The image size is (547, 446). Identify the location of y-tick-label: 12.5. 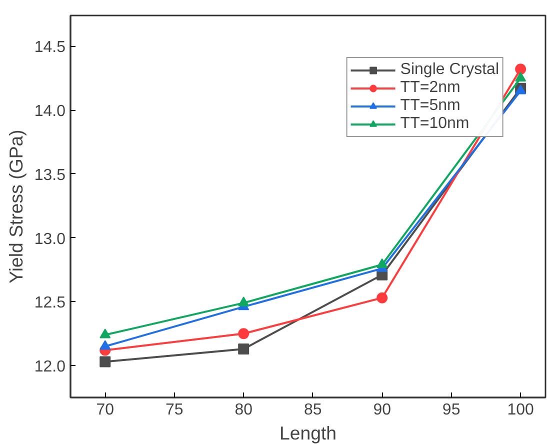
(50, 303).